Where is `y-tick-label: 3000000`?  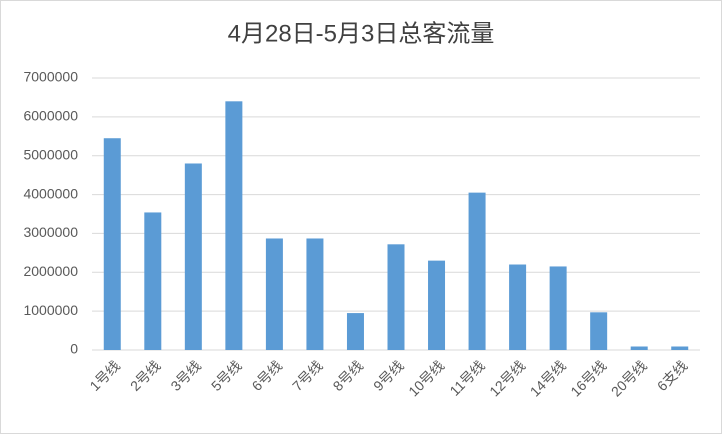
y-tick-label: 3000000 is located at coordinates (50, 232).